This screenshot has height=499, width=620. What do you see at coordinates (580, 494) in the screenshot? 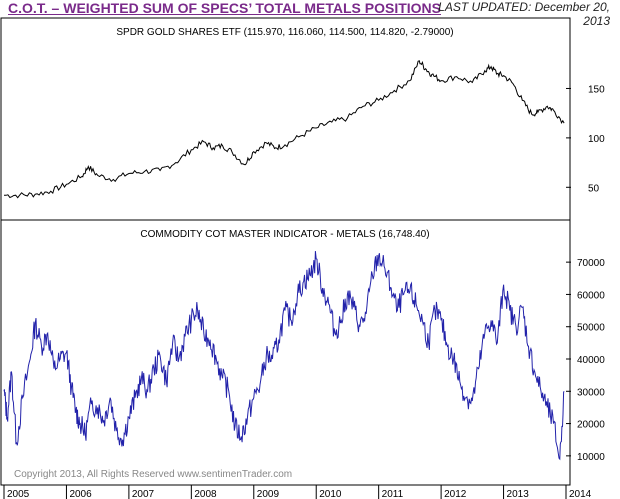
I see `x-tick-label: 2014` at bounding box center [580, 494].